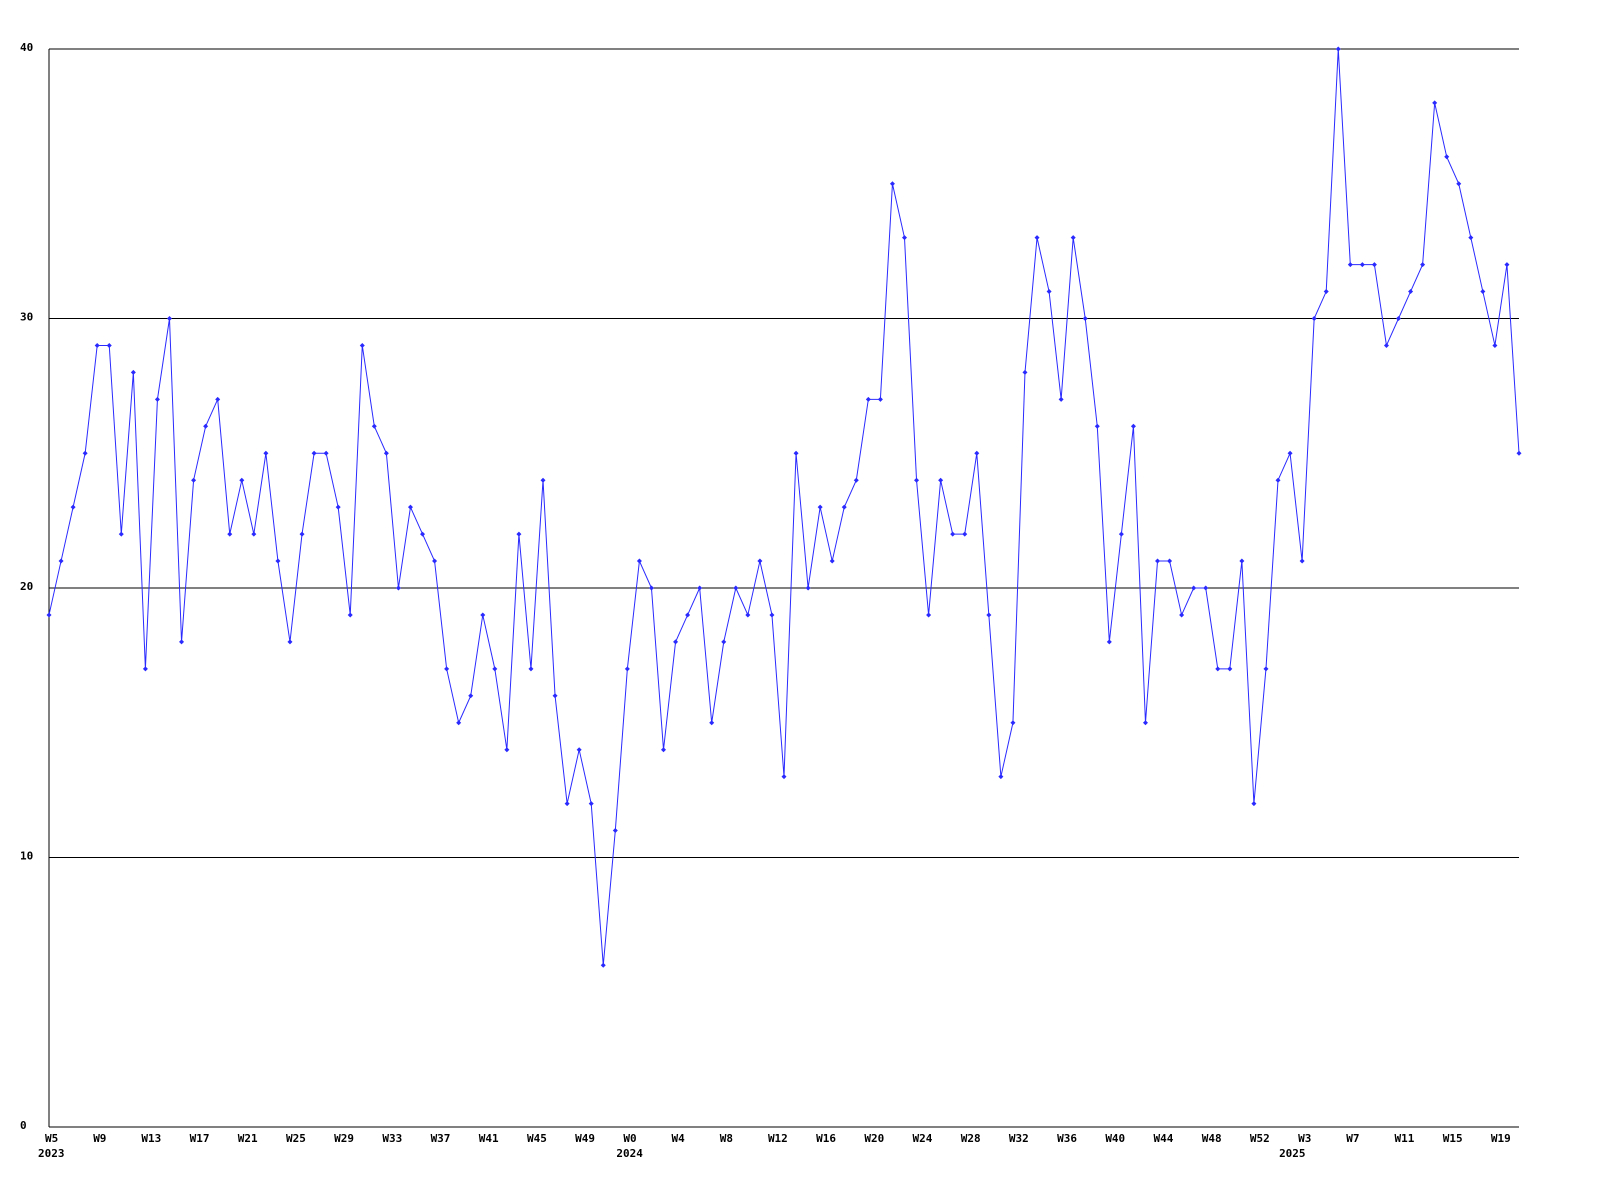 The height and width of the screenshot is (1200, 1600). Describe the element at coordinates (344, 1138) in the screenshot. I see `x-tick-label: W29` at that location.